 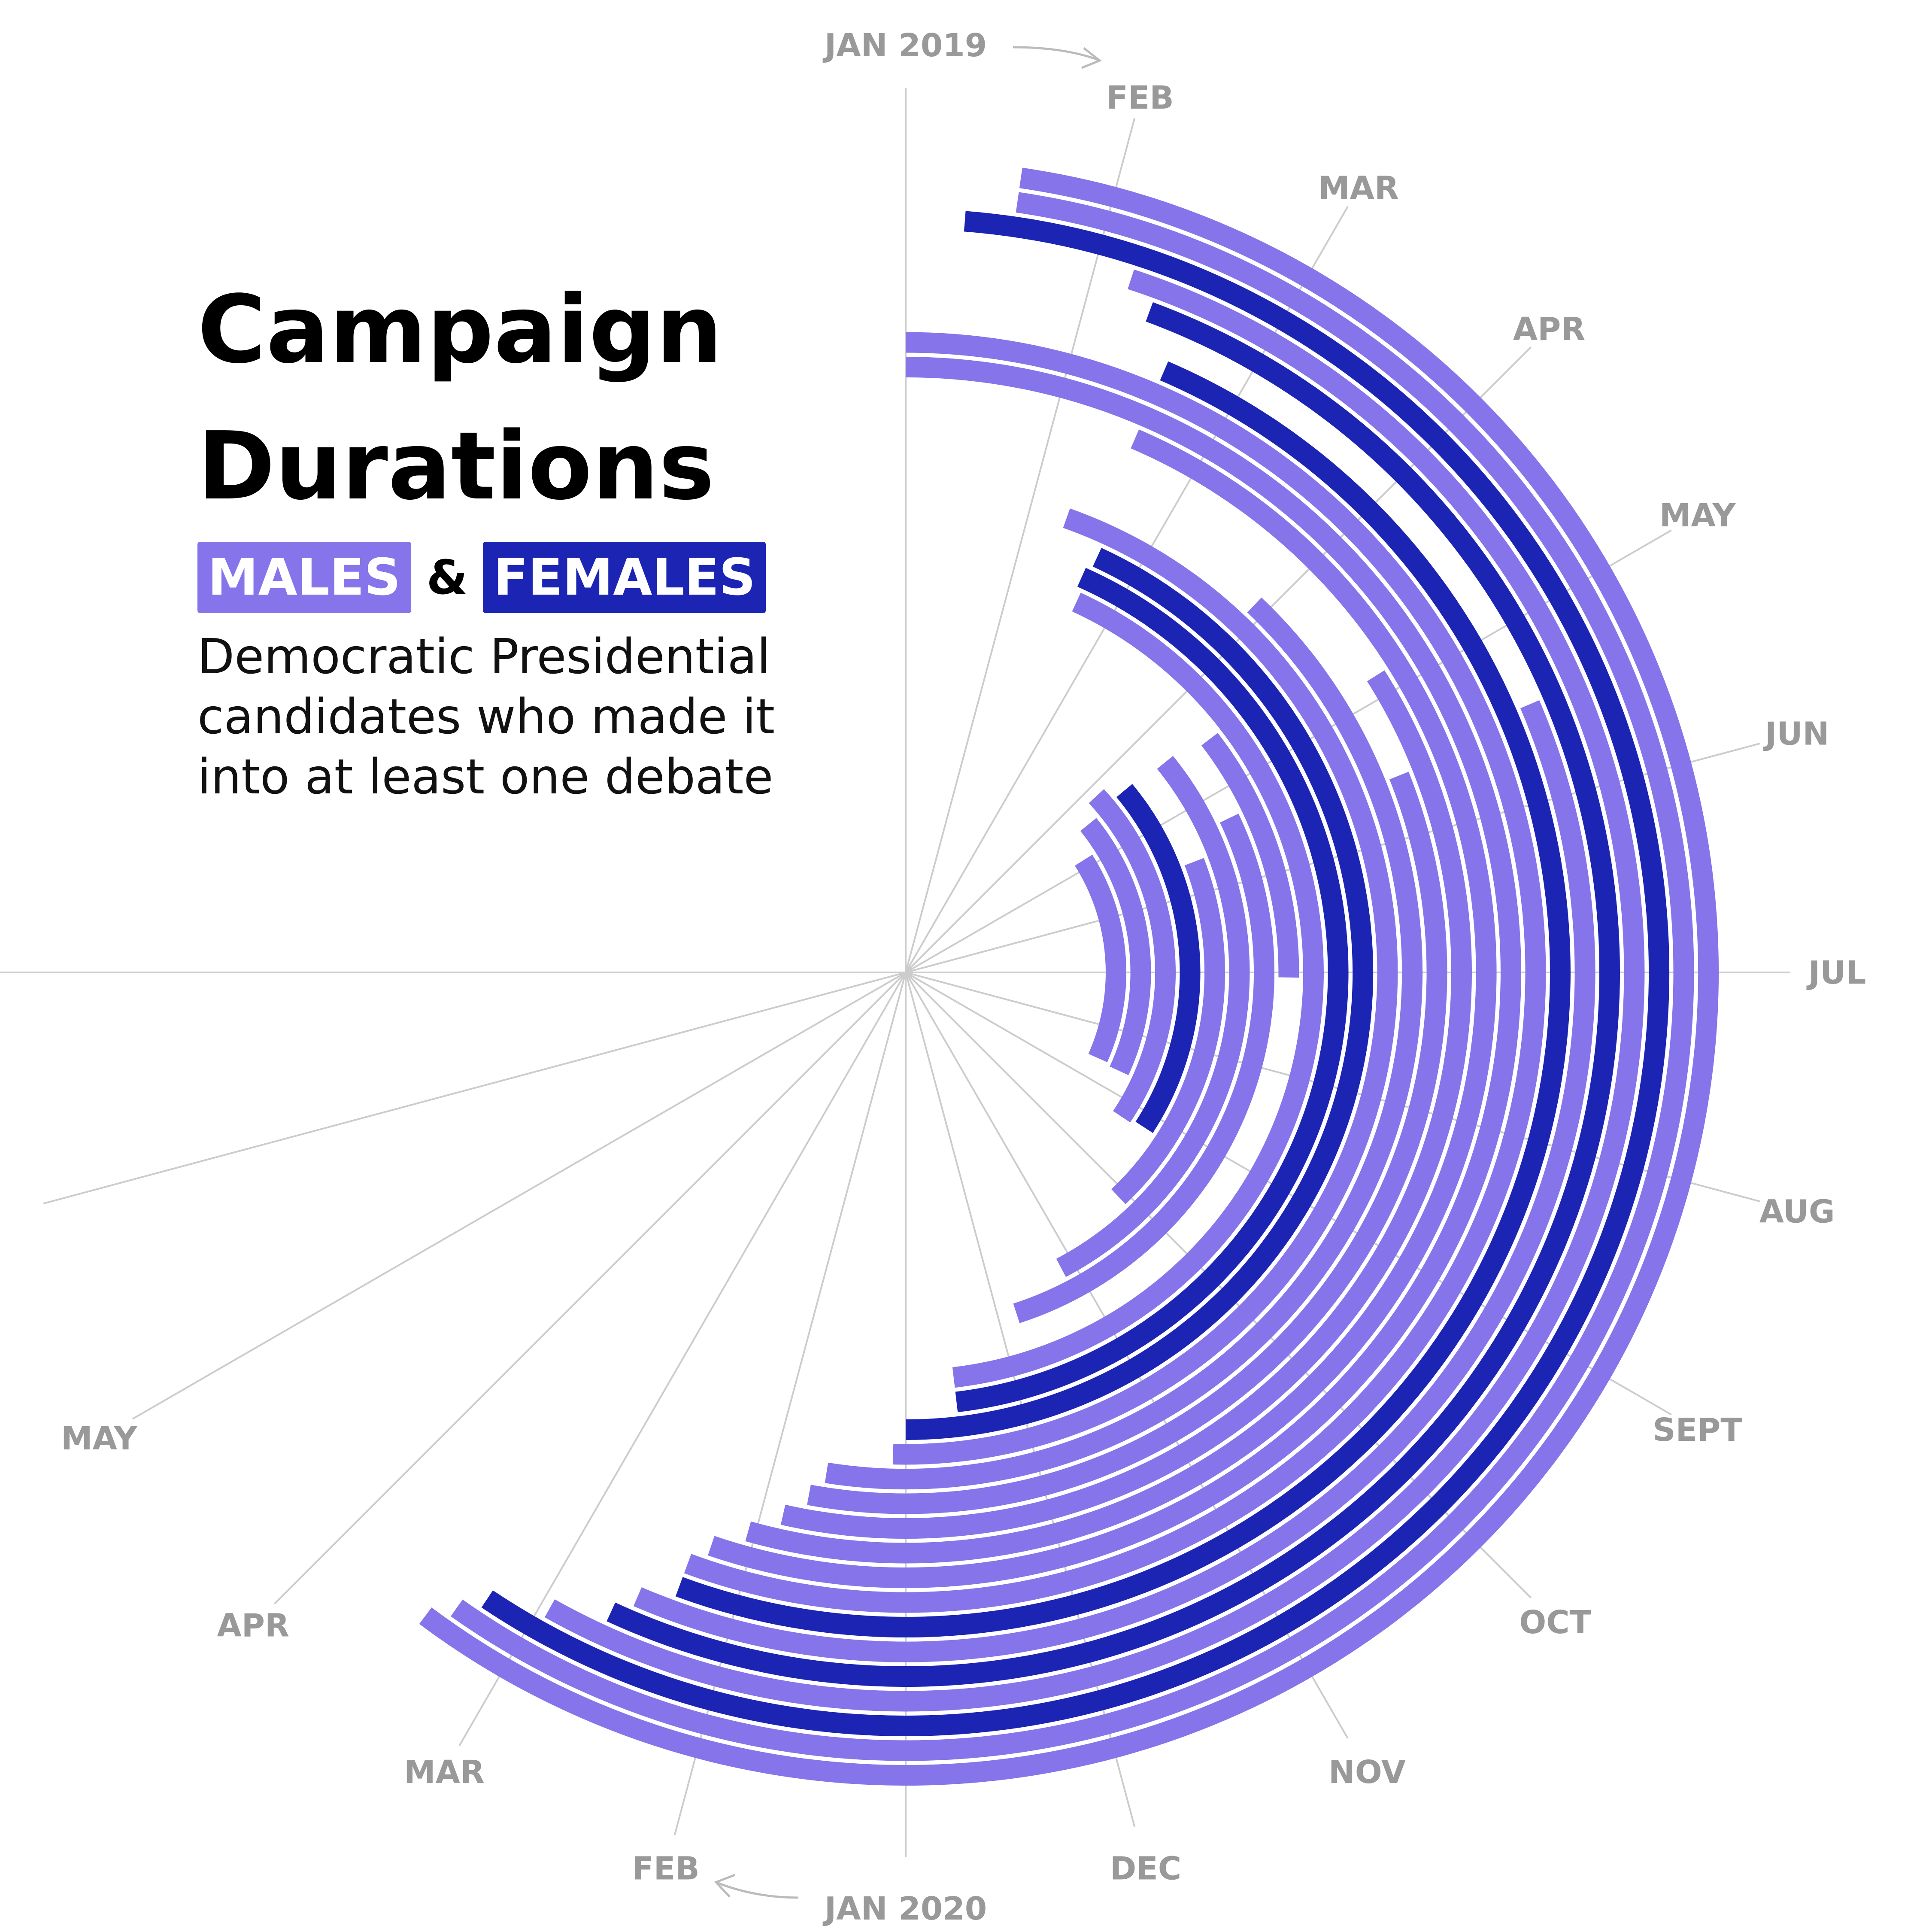 I want to click on subtitle-line-3: into at least one debate, so click(x=485, y=777).